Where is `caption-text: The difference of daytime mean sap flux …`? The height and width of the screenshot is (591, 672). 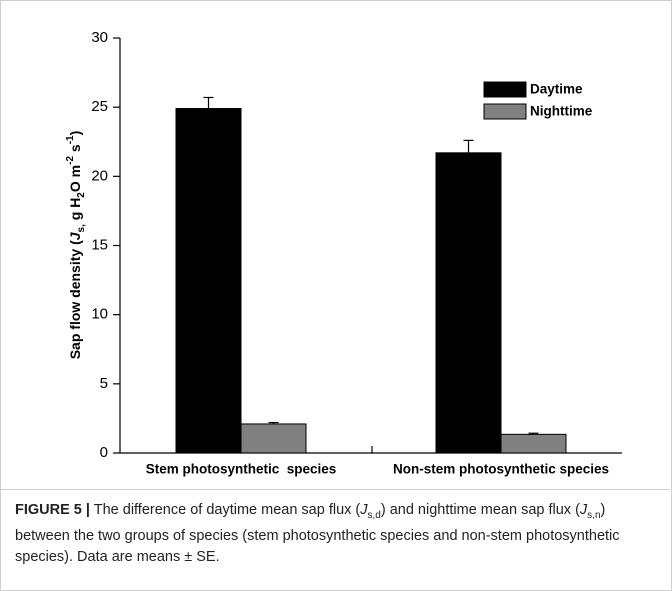
caption-text: The difference of daytime mean sap flux … is located at coordinates (225, 510).